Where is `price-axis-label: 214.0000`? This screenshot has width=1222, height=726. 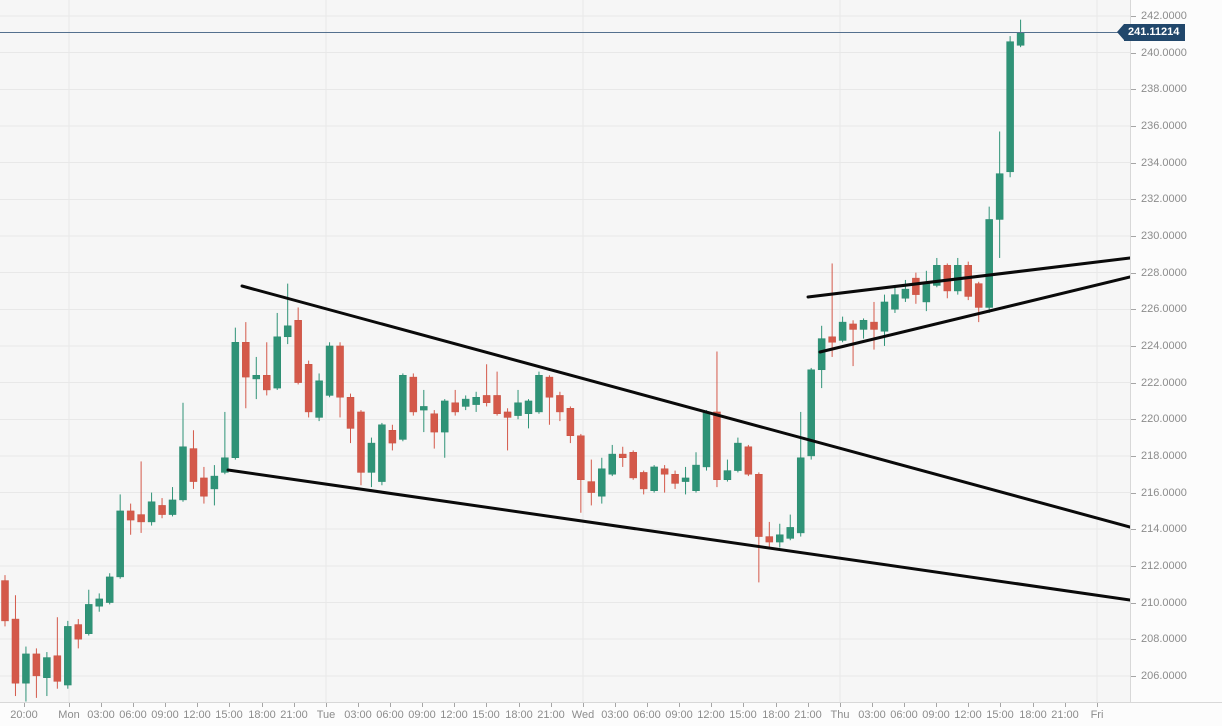 price-axis-label: 214.0000 is located at coordinates (1164, 529).